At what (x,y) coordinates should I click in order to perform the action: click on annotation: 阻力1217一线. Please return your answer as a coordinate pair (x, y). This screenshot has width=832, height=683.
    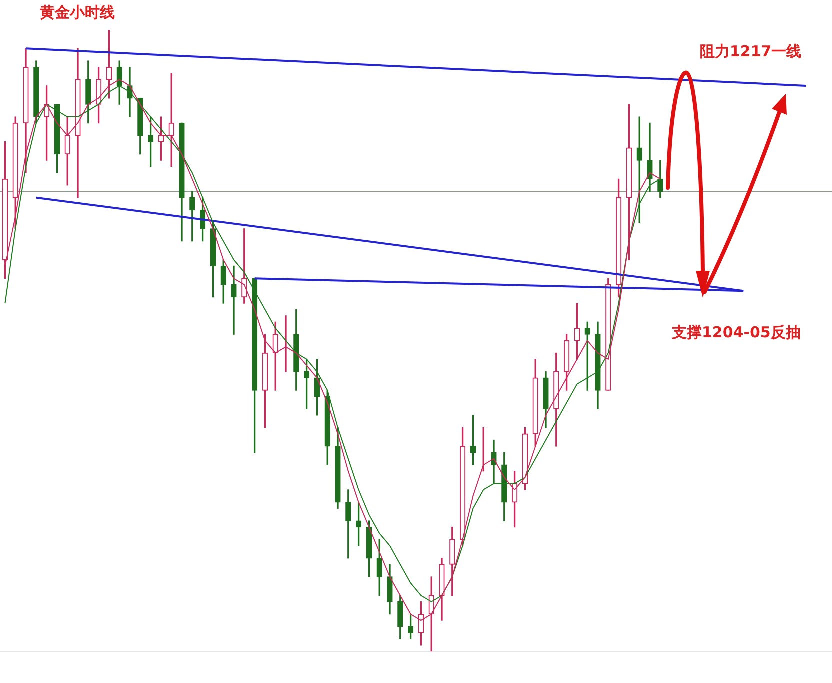
    Looking at the image, I should click on (751, 51).